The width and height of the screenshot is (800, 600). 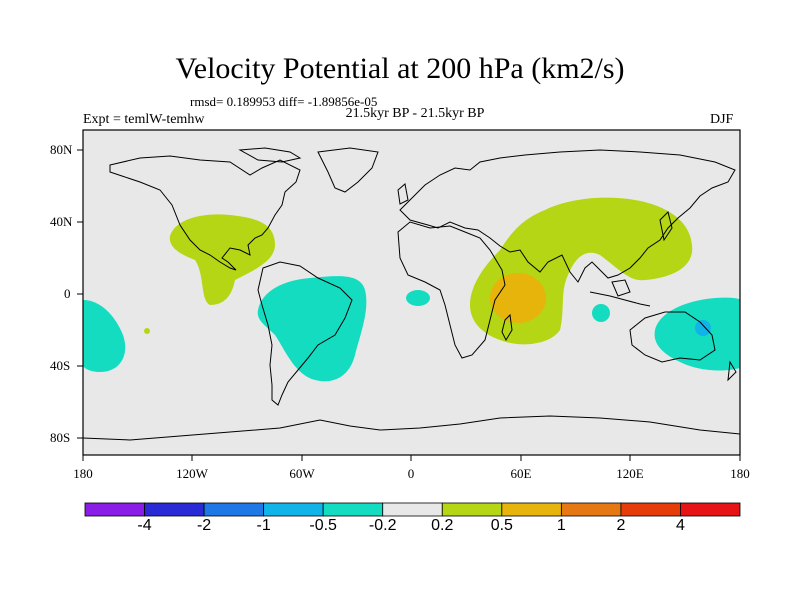 I want to click on coast-new-zealand, so click(x=732, y=371).